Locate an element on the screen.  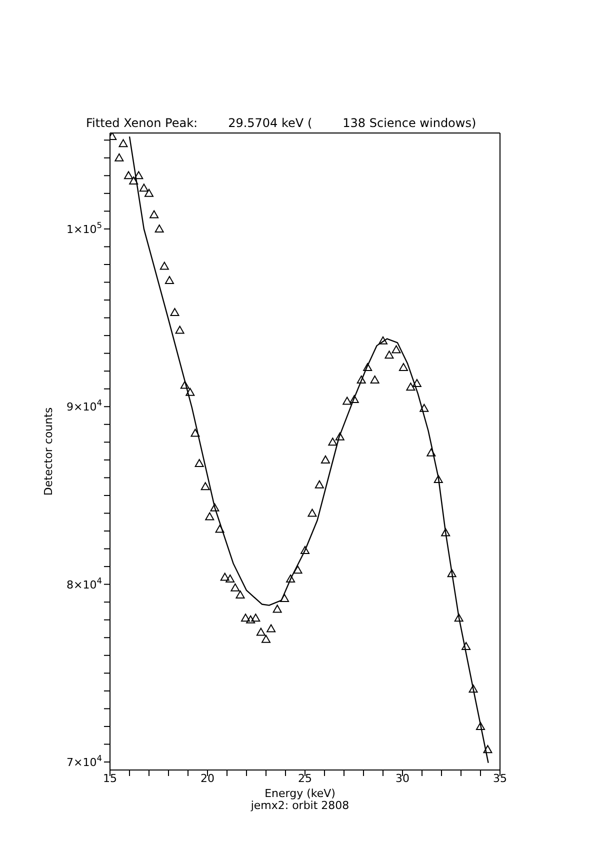
x-tick-label: 30 is located at coordinates (403, 778).